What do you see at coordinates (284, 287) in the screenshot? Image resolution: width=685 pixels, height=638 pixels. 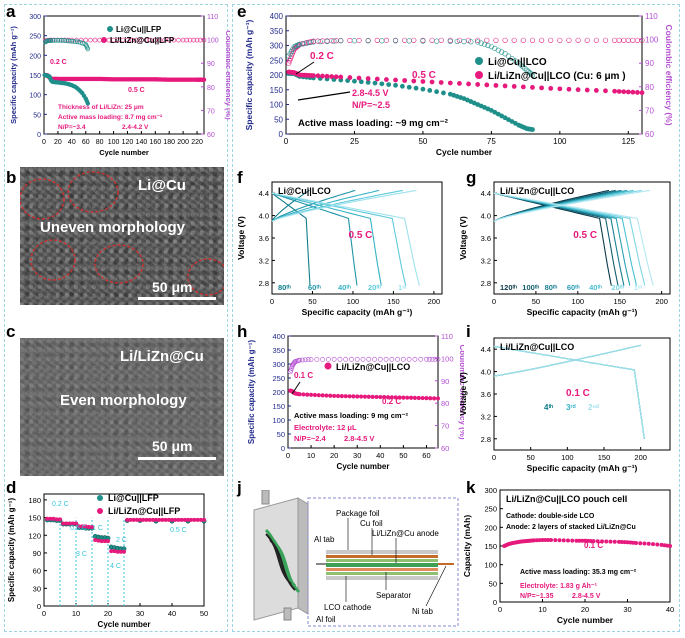 I see `cycle-label: 80ᵗʰ` at bounding box center [284, 287].